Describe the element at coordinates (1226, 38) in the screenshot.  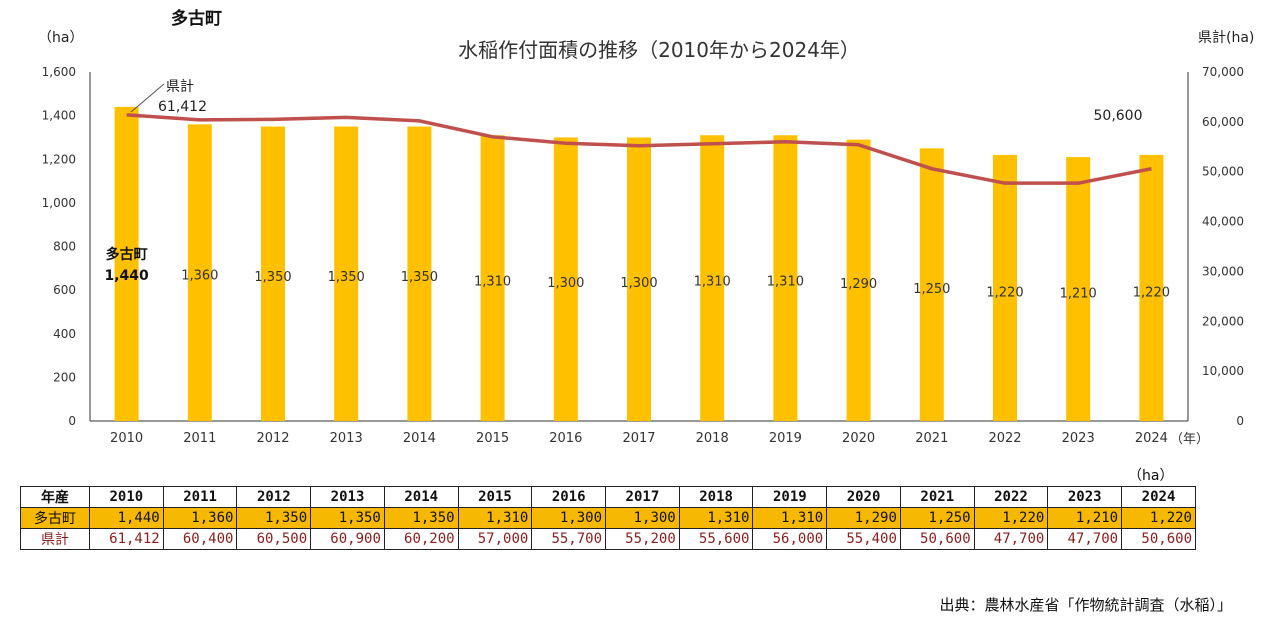
I see `y-right-axis-title: 県計(ha)` at that location.